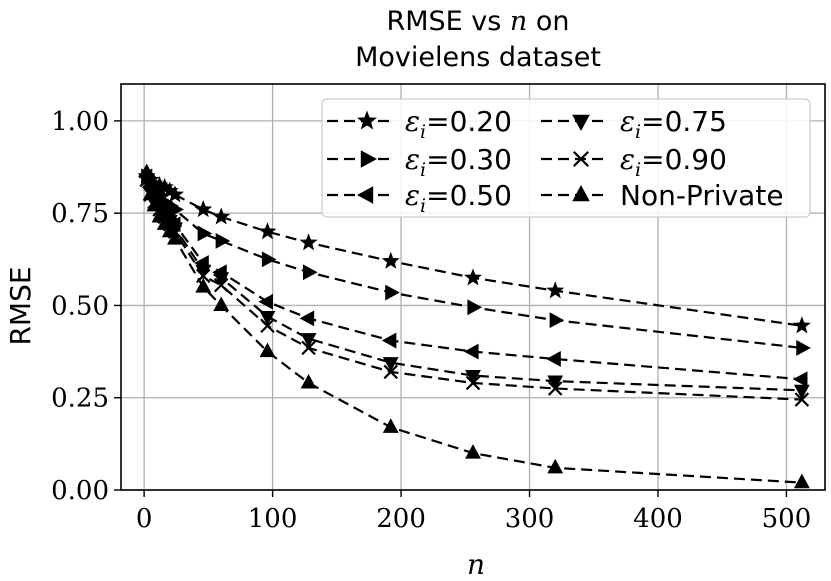  What do you see at coordinates (80, 306) in the screenshot?
I see `y-tick-label: 0.50` at bounding box center [80, 306].